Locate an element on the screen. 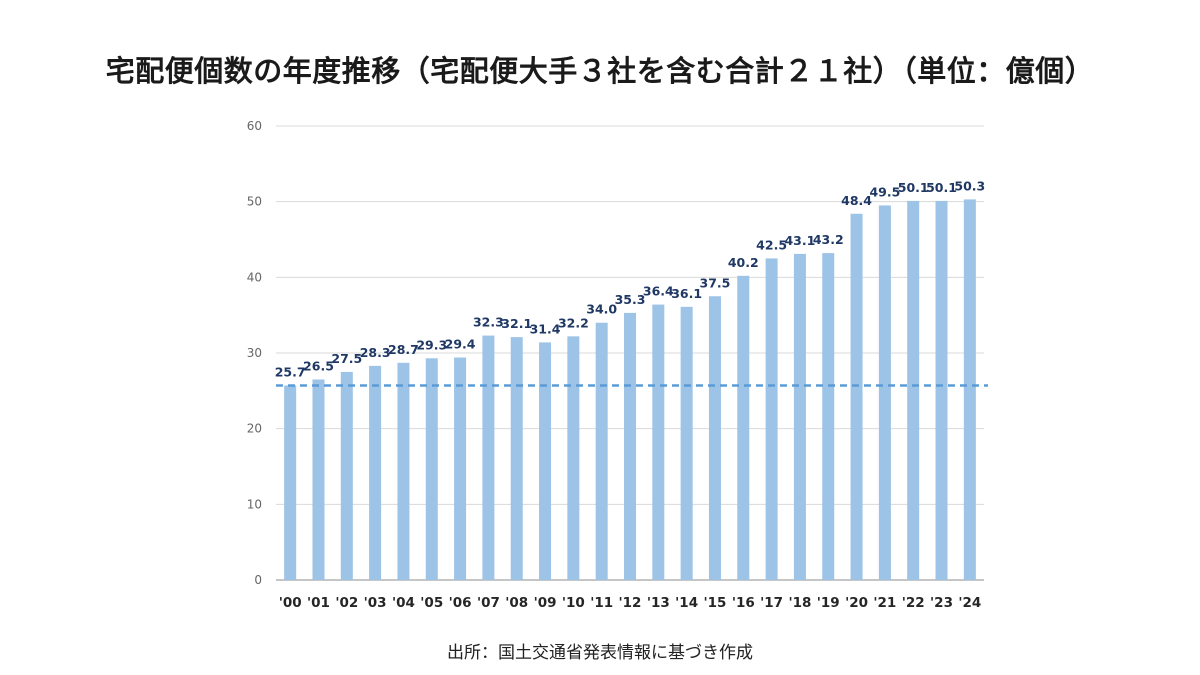 The image size is (1200, 675). x-tick-label: '15 is located at coordinates (714, 603).